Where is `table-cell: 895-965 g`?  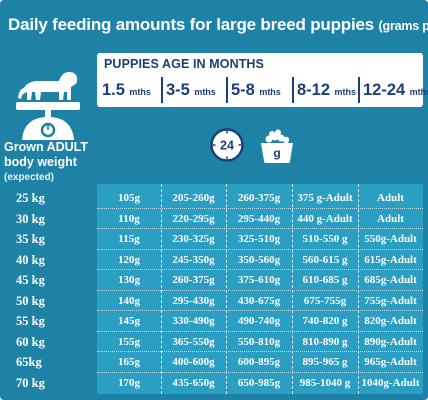
table-cell: 895-965 g is located at coordinates (325, 362).